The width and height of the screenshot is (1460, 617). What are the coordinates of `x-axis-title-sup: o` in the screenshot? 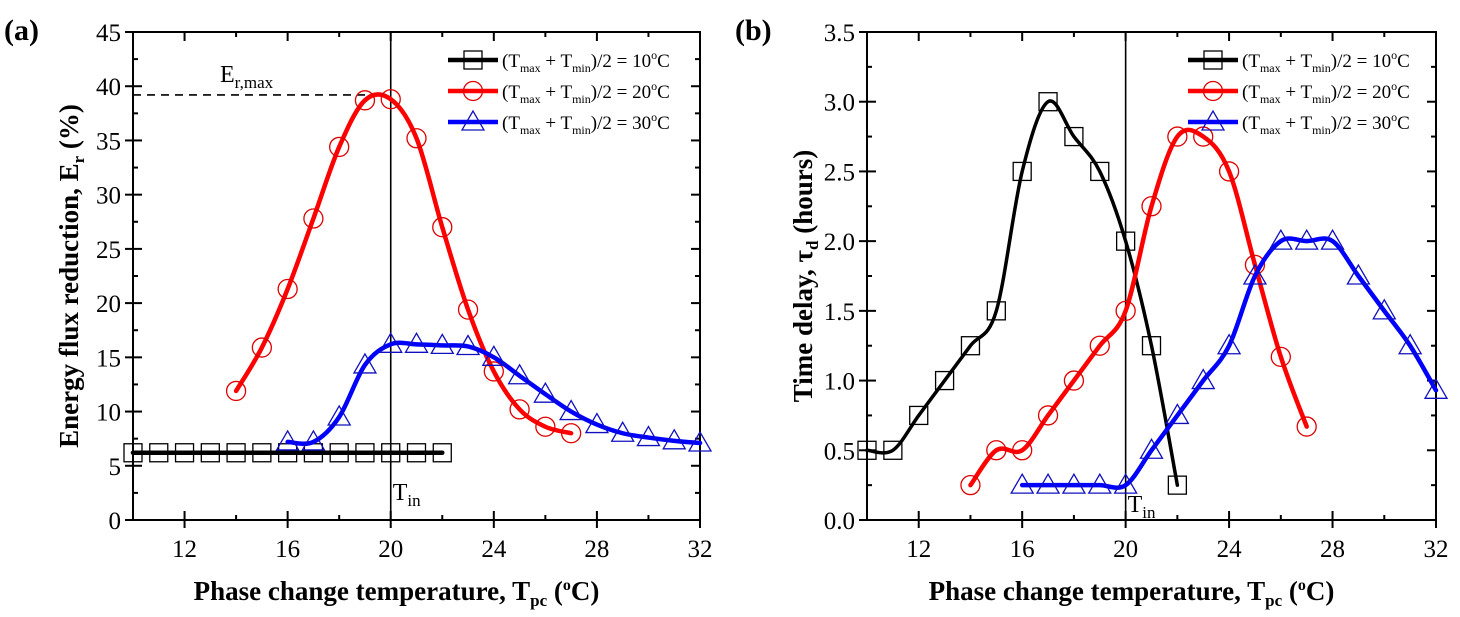 It's located at (1302, 585).